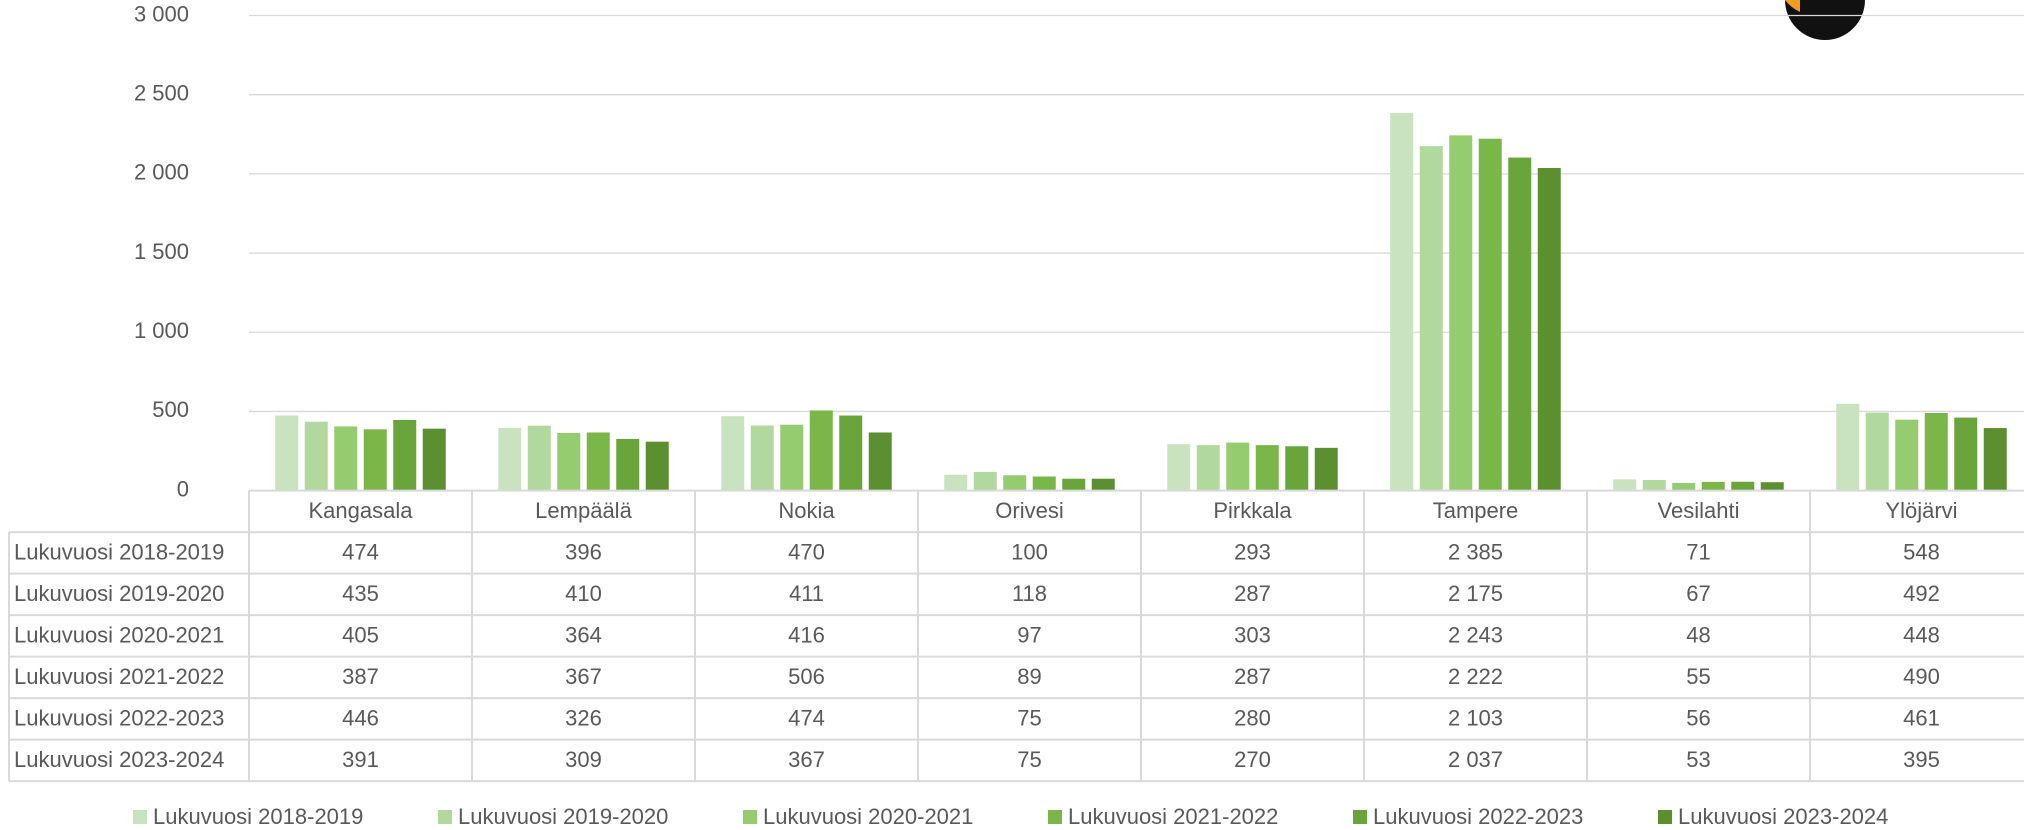 This screenshot has width=2024, height=830. I want to click on table-cell: 492, so click(1921, 593).